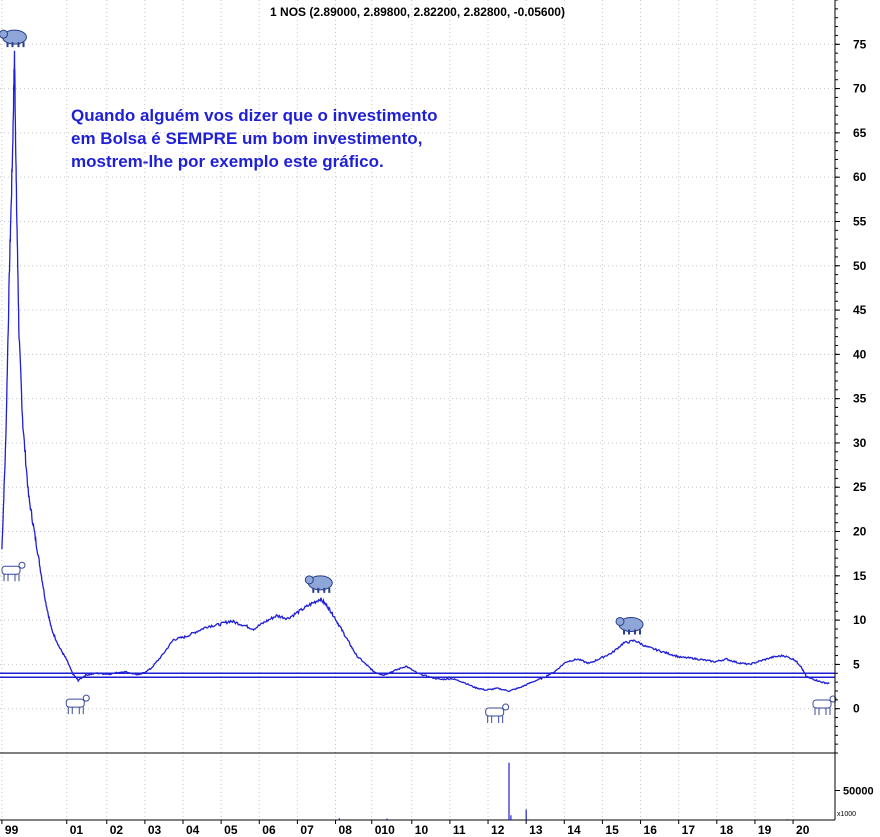  Describe the element at coordinates (247, 138) in the screenshot. I see `annotation-line-2: em Bolsa é SEMPRE um bom investimento,` at that location.